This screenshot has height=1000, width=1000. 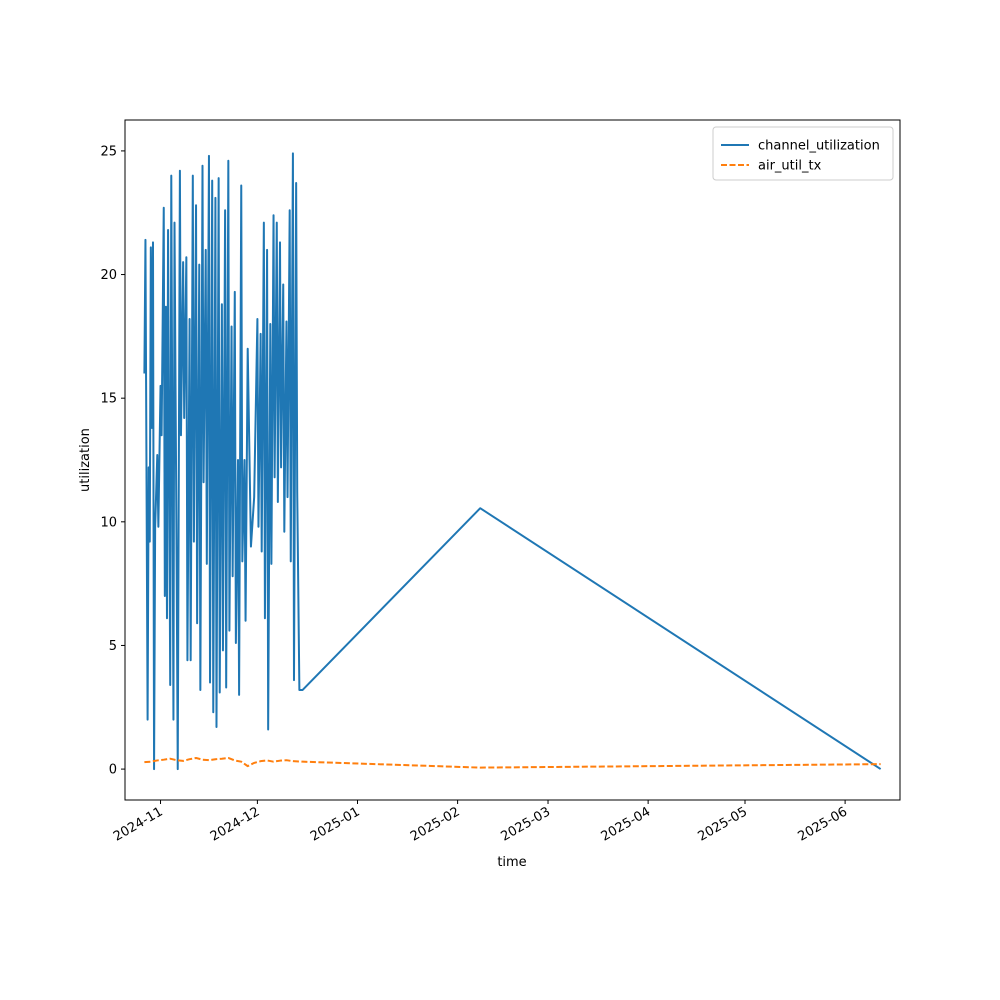 What do you see at coordinates (435, 824) in the screenshot?
I see `x-tick-label: 2025-02` at bounding box center [435, 824].